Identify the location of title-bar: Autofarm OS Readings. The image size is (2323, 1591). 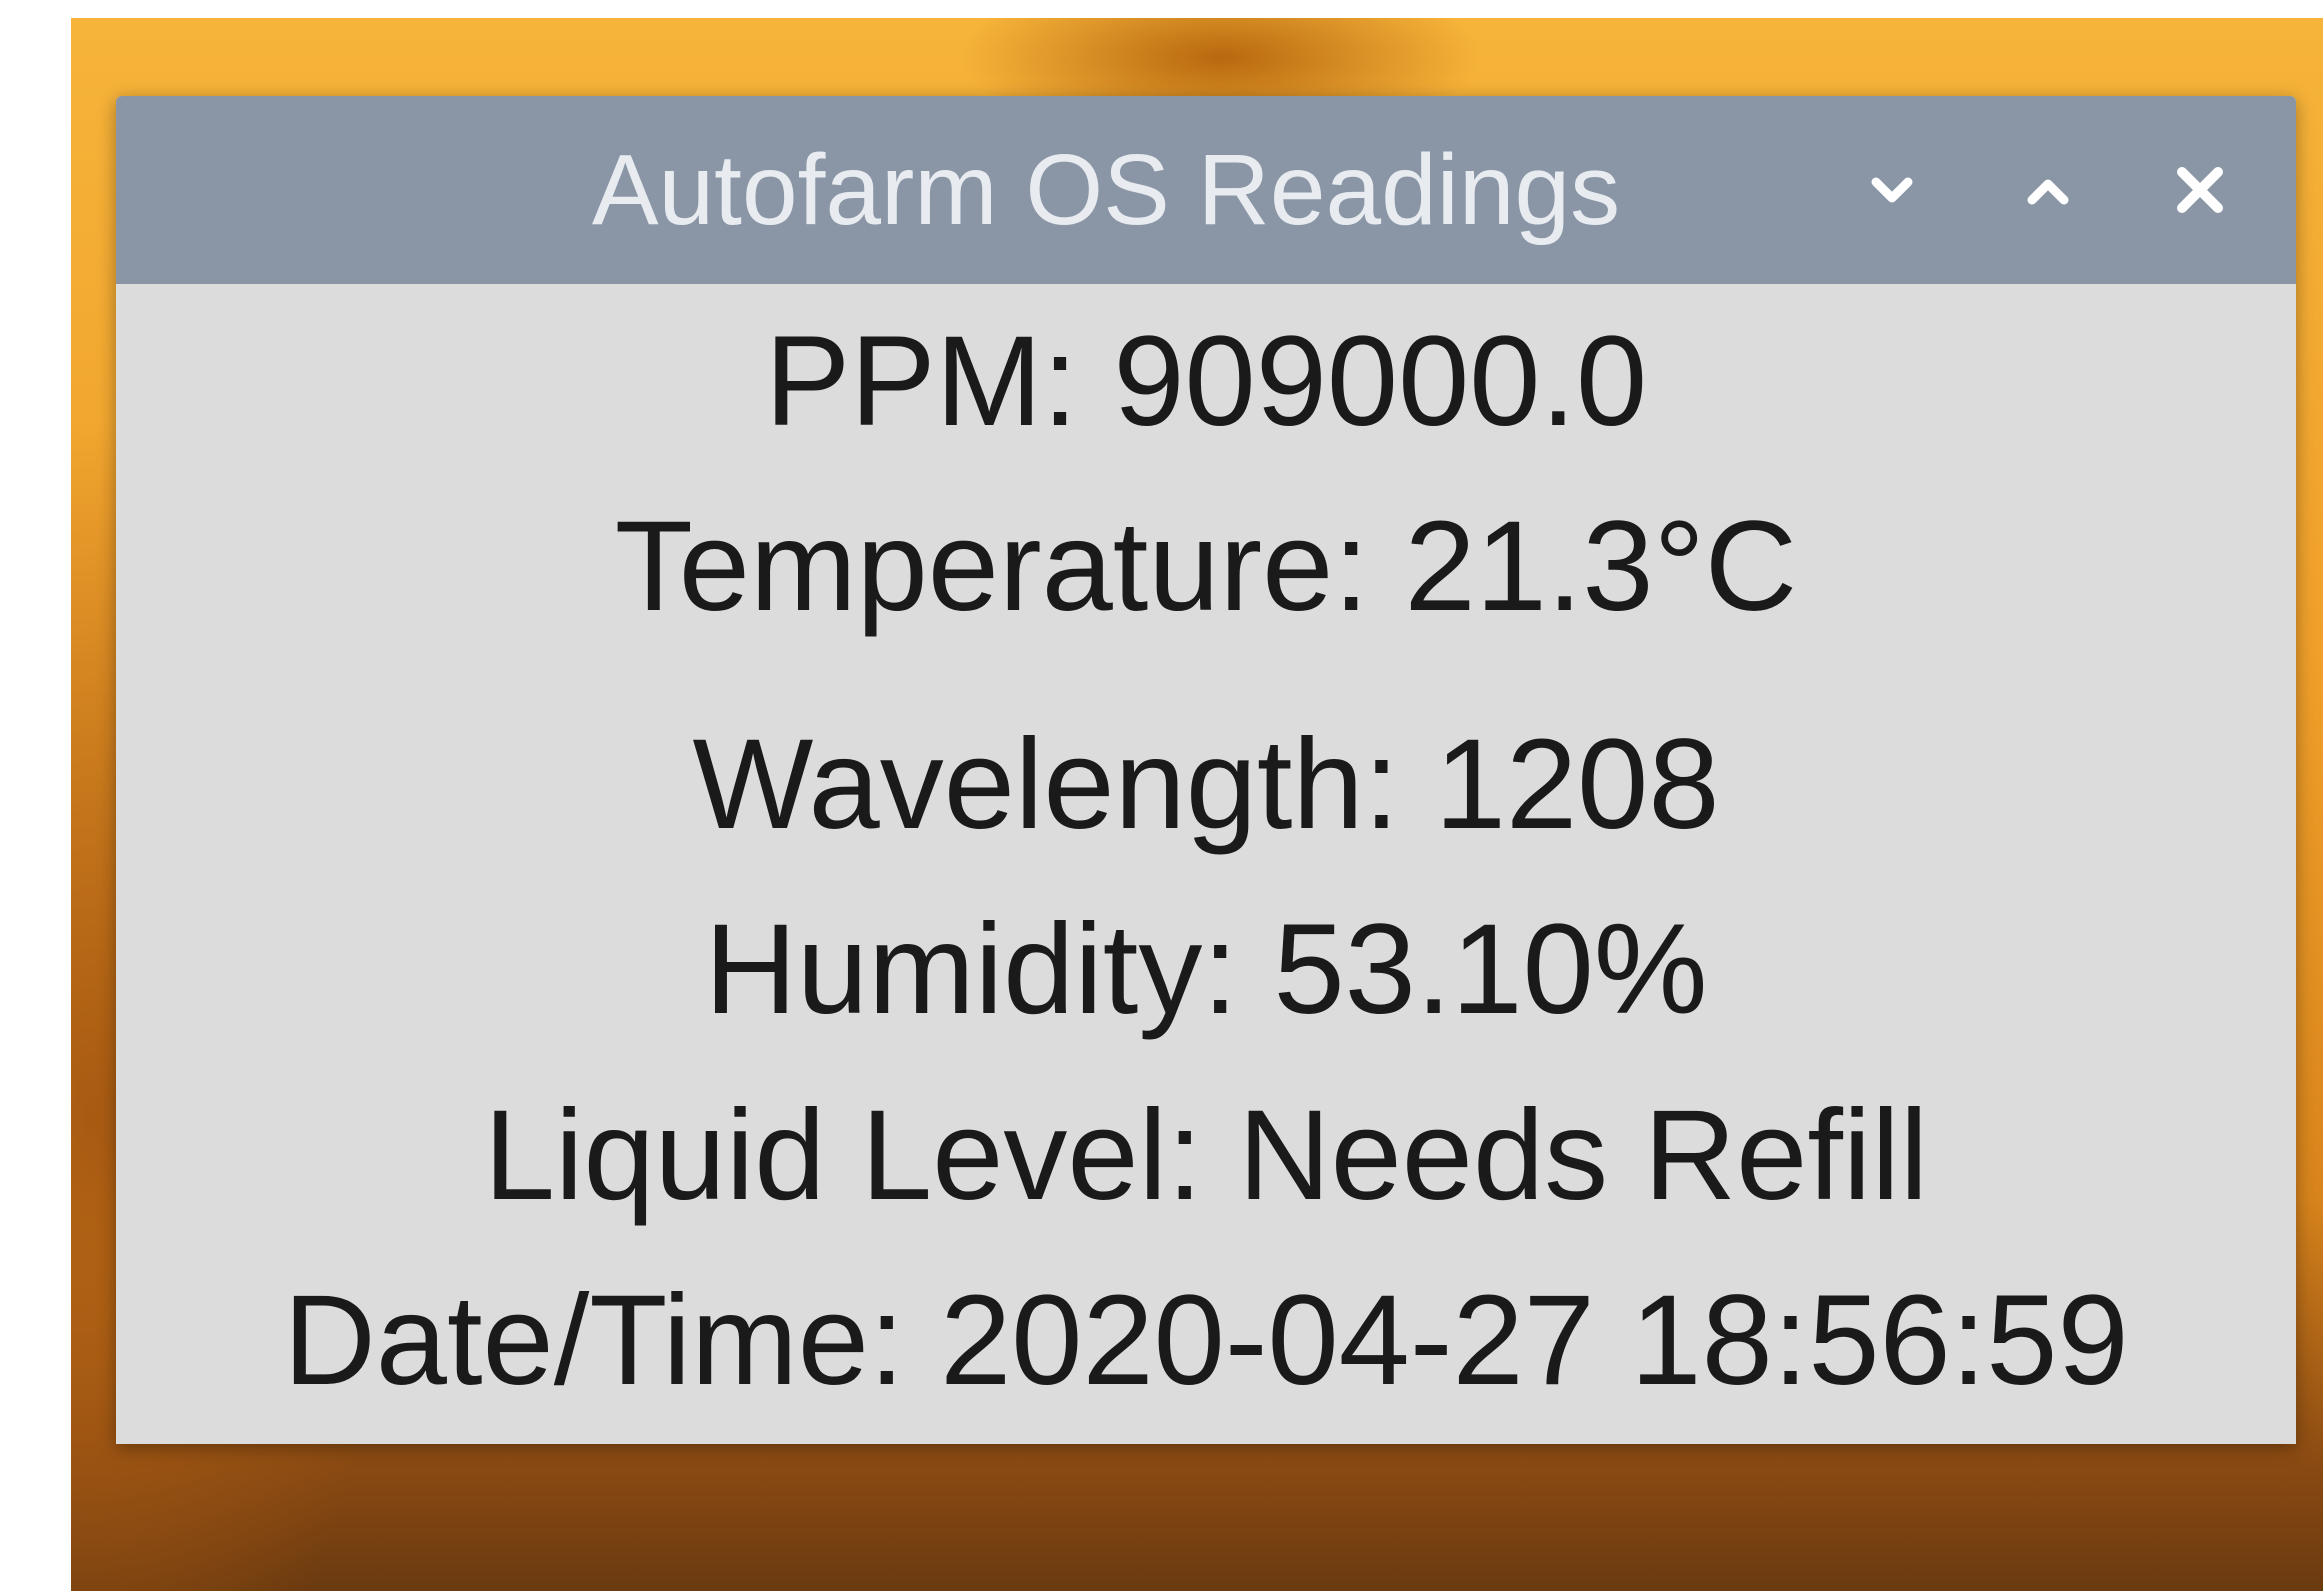
(1206, 190).